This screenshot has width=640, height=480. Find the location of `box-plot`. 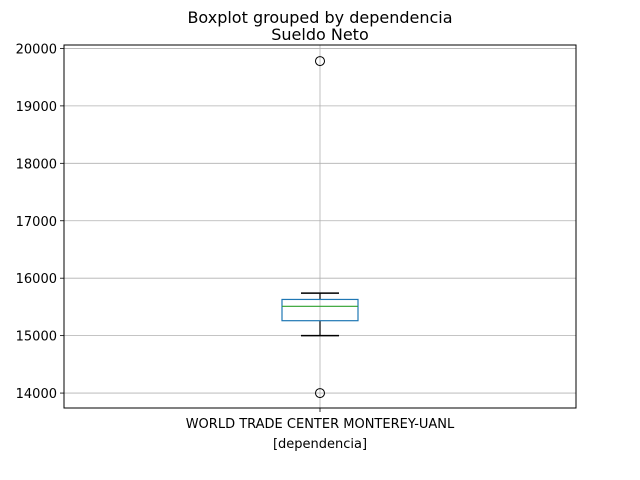

box-plot is located at coordinates (320, 227).